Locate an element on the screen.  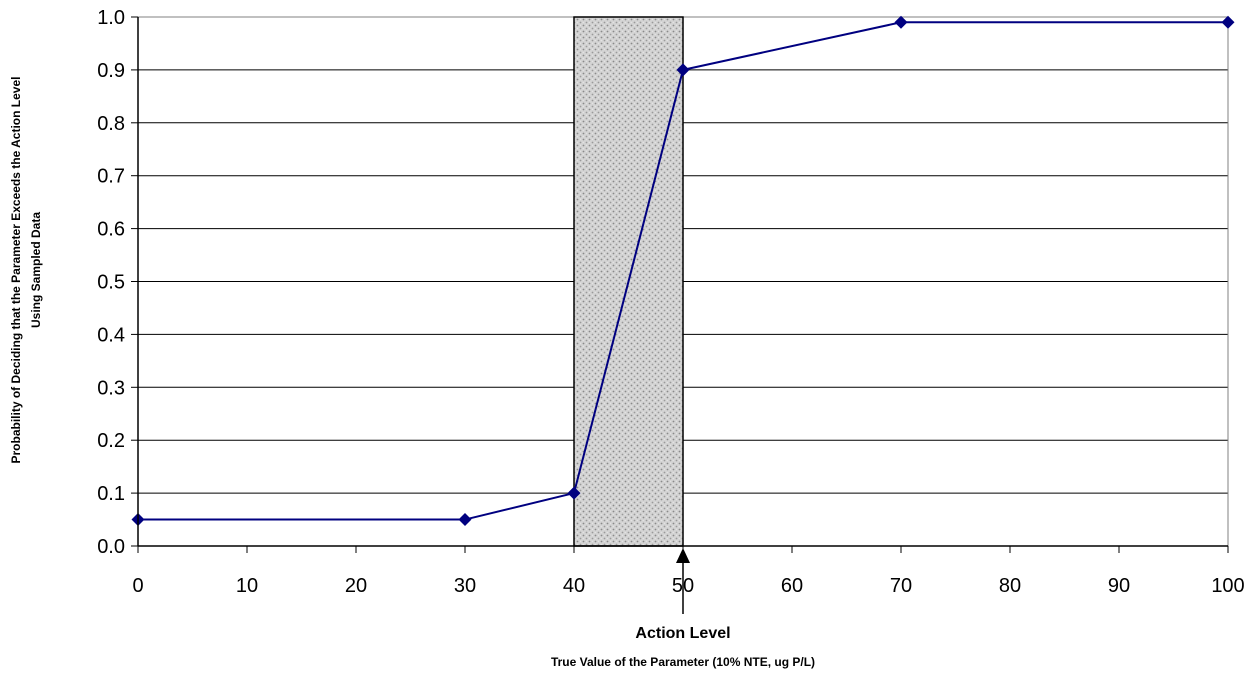
x-tick-label: 100 is located at coordinates (1227, 586).